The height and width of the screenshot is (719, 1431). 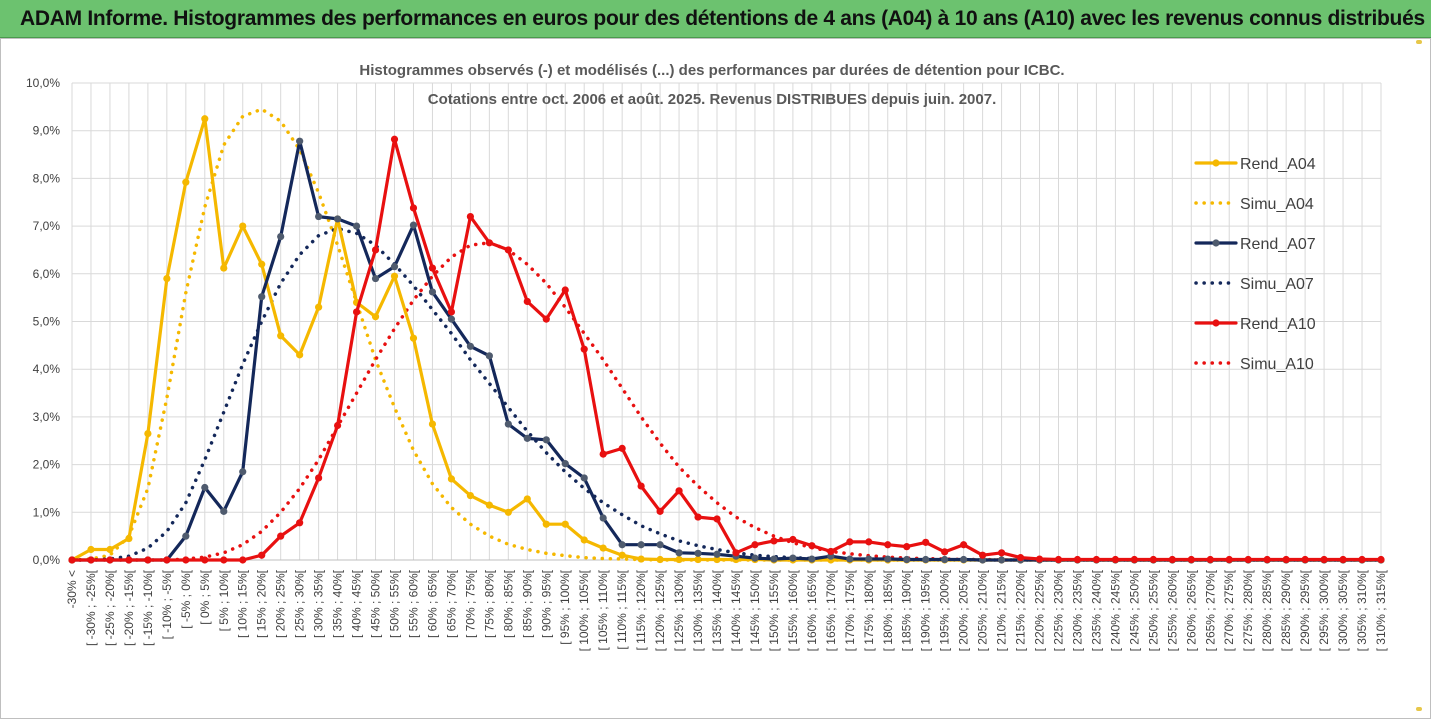 I want to click on x-tick-label: [ 225% ; 230%[, so click(x=1058, y=610).